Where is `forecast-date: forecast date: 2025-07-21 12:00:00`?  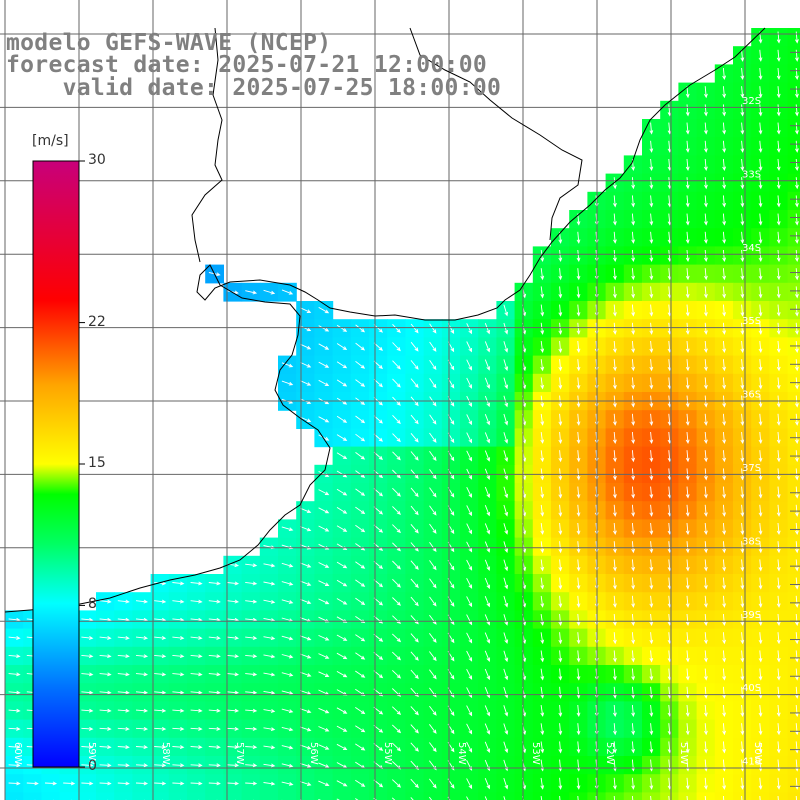
forecast-date: forecast date: 2025-07-21 12:00:00 is located at coordinates (247, 65).